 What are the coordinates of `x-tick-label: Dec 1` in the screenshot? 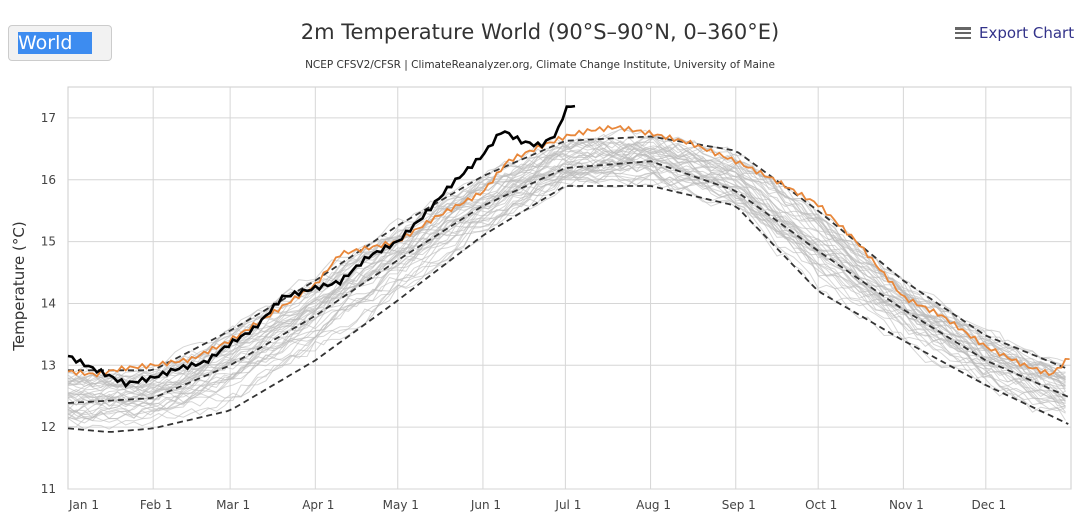 It's located at (988, 505).